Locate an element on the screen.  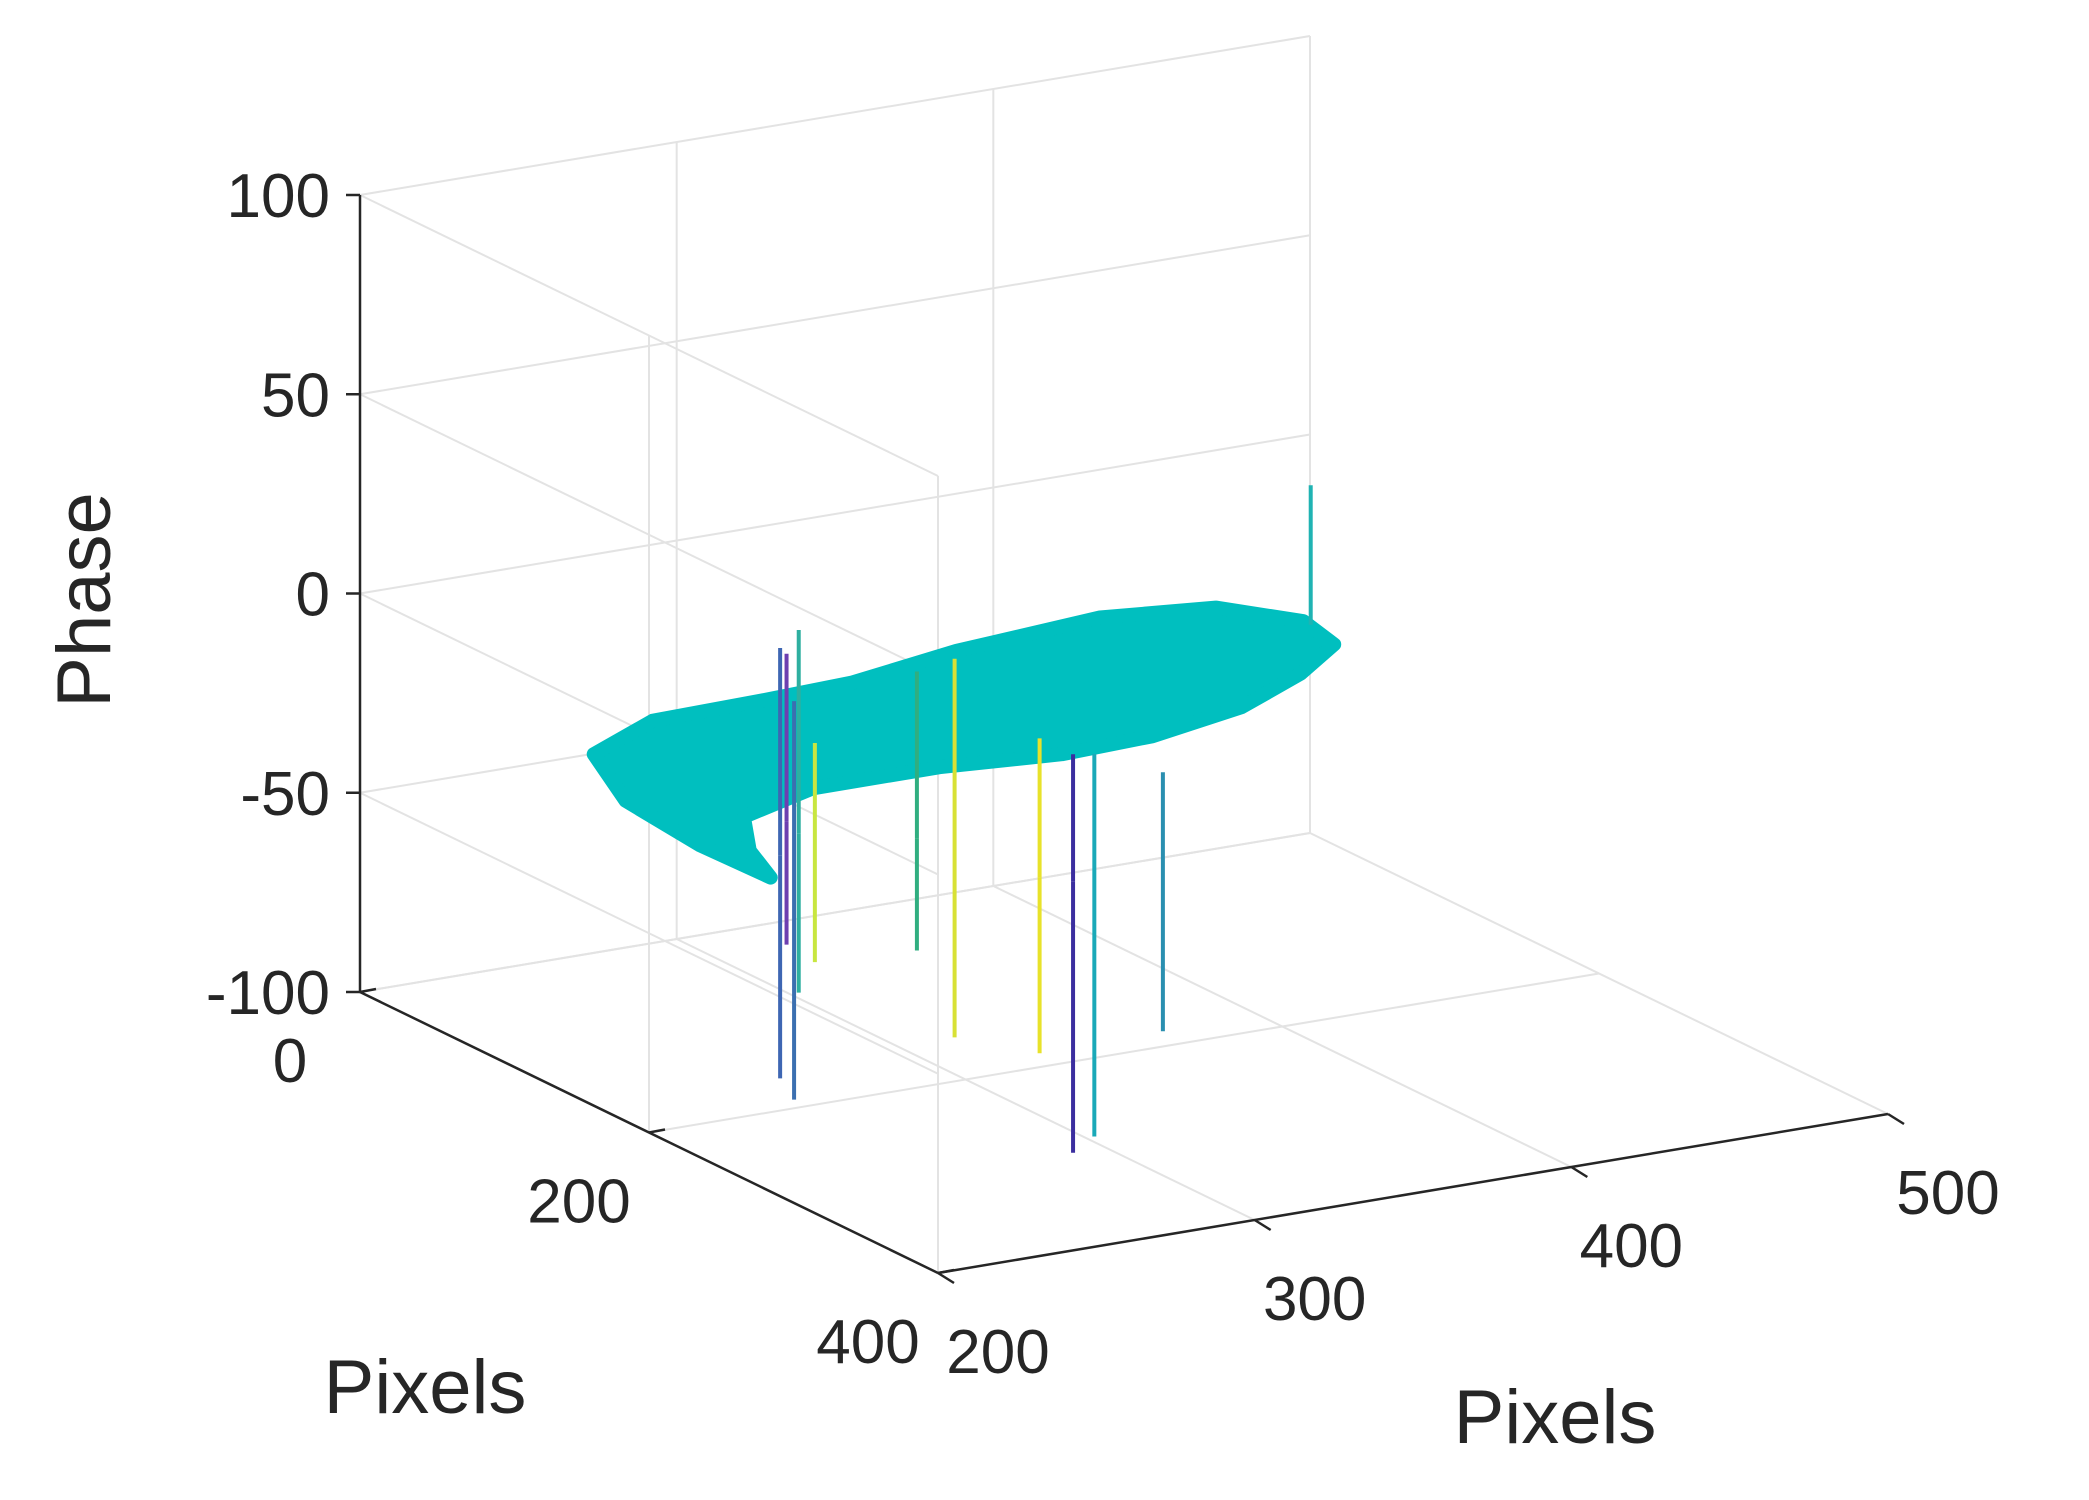
phase-surface is located at coordinates (964, 742).